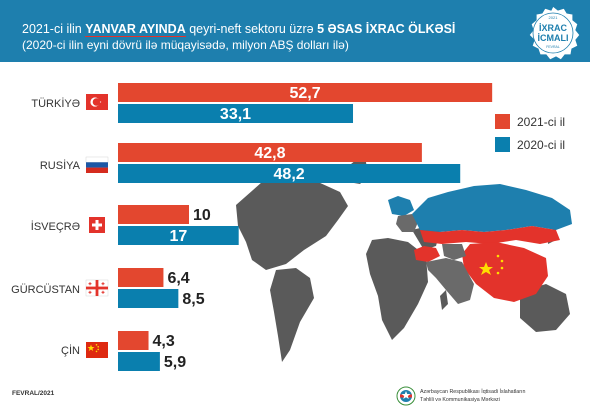 The height and width of the screenshot is (417, 590). What do you see at coordinates (553, 38) in the screenshot?
I see `badge-line2: İCMALI` at bounding box center [553, 38].